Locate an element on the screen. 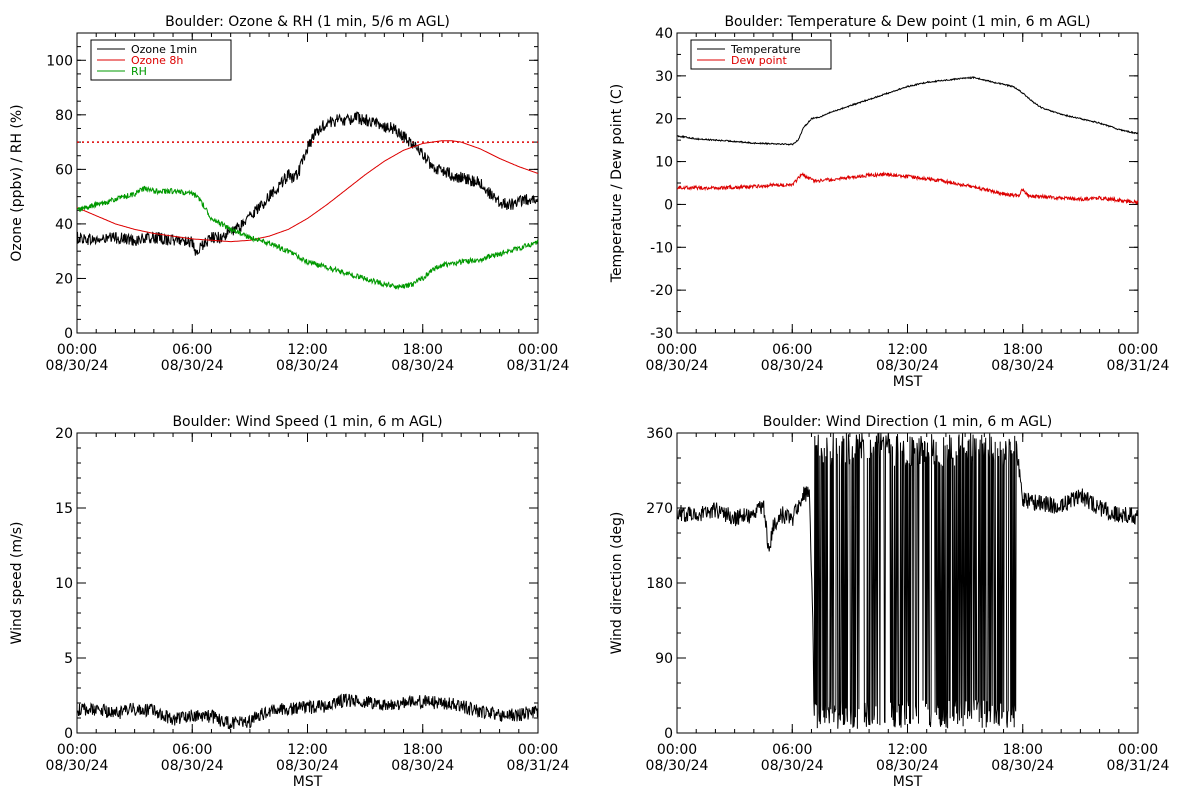 The width and height of the screenshot is (1200, 800). series-line-rh is located at coordinates (307, 238).